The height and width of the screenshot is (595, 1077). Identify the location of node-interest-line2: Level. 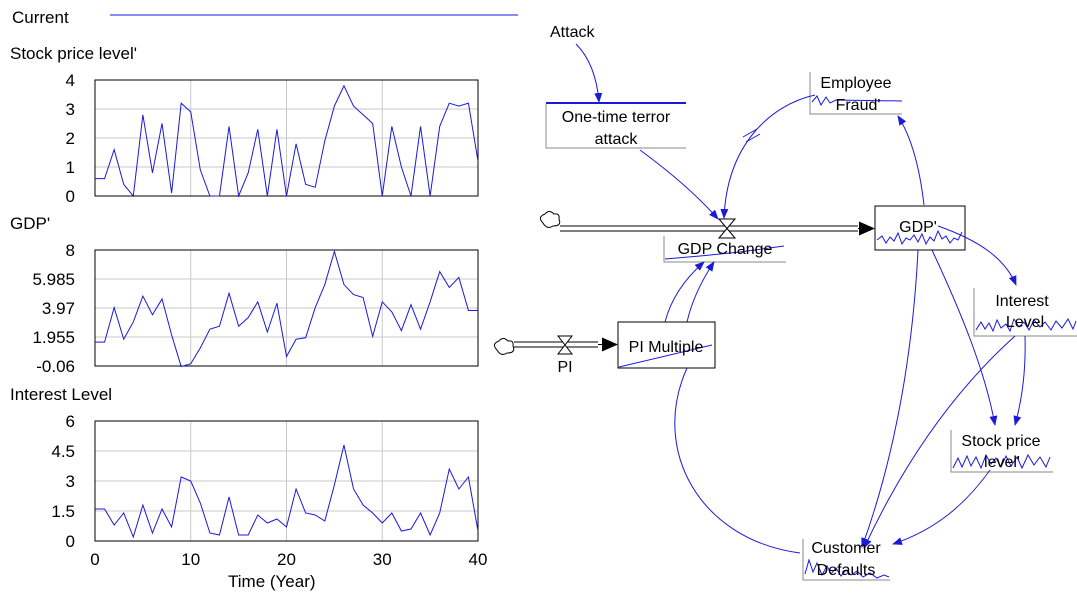
(1025, 322).